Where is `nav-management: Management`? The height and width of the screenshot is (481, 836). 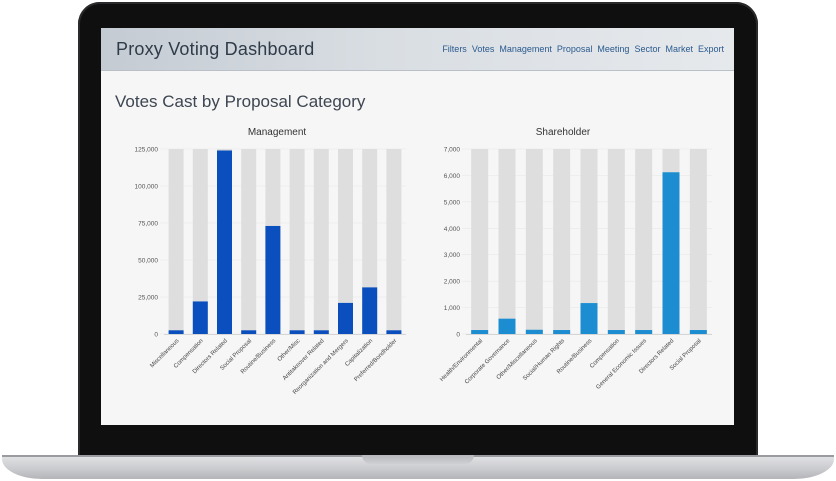
nav-management: Management is located at coordinates (525, 49).